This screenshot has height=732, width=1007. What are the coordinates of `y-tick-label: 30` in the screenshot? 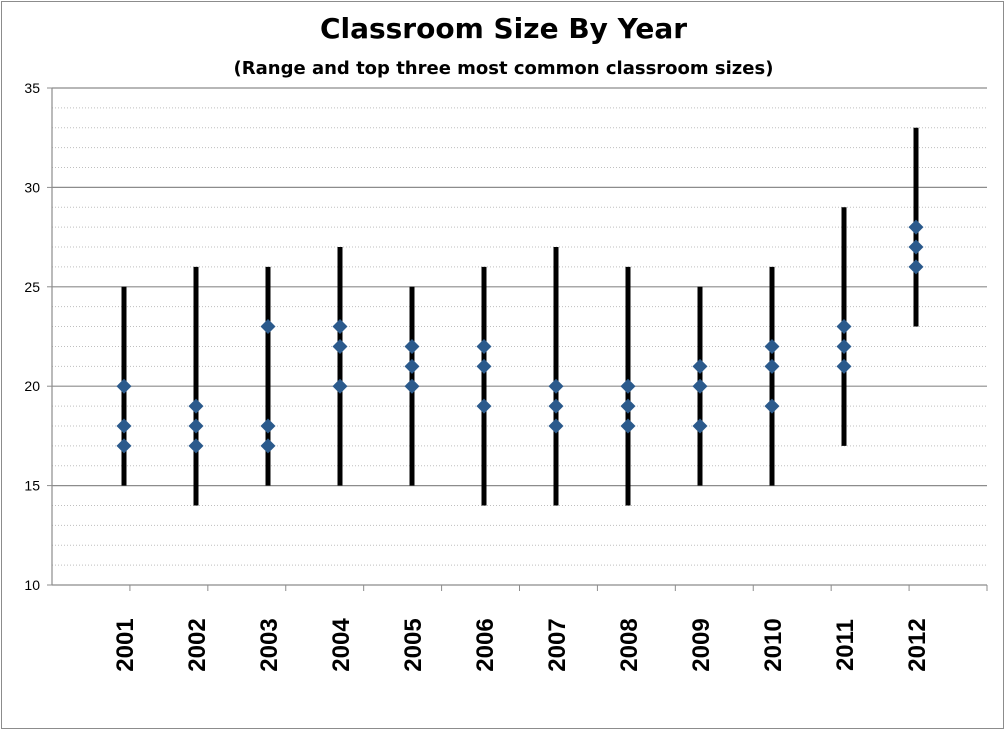 It's located at (32, 187).